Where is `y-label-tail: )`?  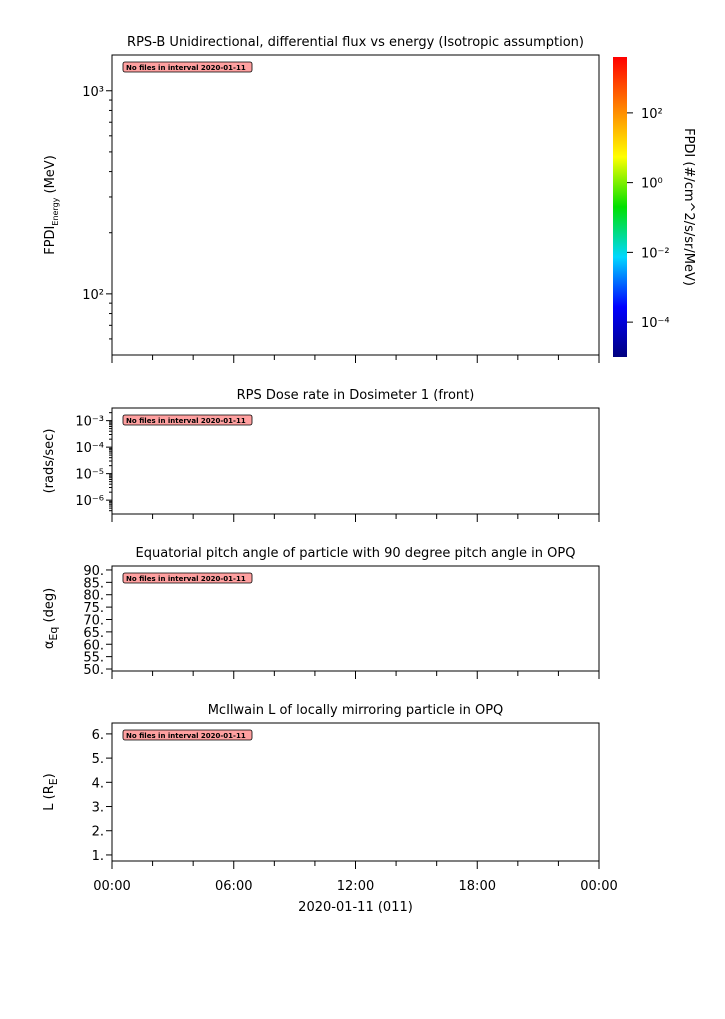 y-label-tail: ) is located at coordinates (49, 775).